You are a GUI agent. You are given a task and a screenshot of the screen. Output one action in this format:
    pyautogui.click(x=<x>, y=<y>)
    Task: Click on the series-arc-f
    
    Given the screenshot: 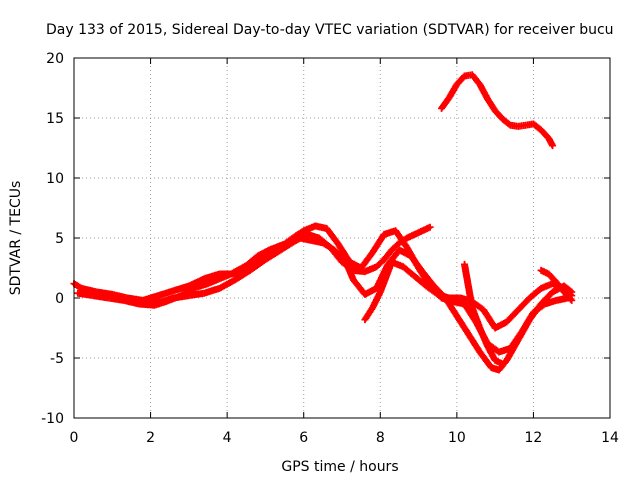 What is the action you would take?
    pyautogui.click(x=556, y=285)
    